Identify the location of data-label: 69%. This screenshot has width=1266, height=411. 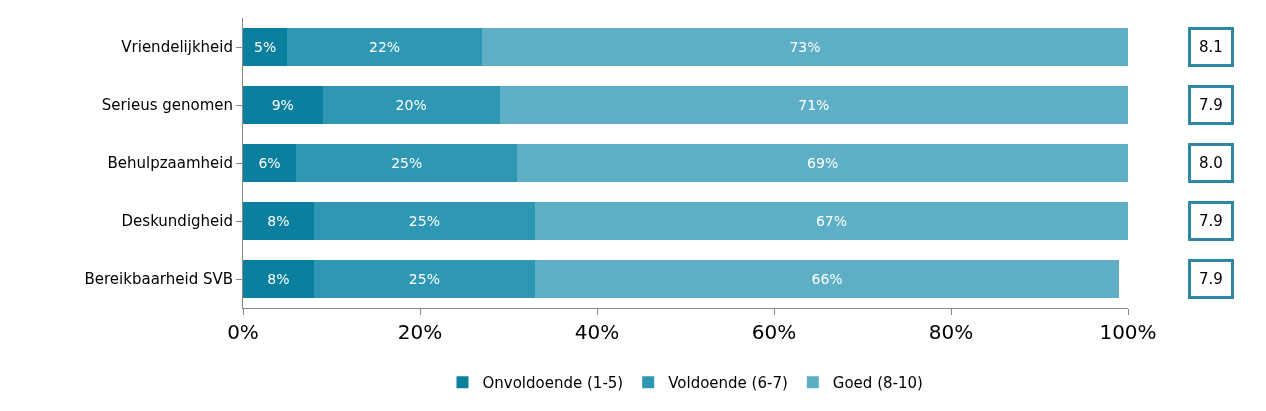
(823, 163).